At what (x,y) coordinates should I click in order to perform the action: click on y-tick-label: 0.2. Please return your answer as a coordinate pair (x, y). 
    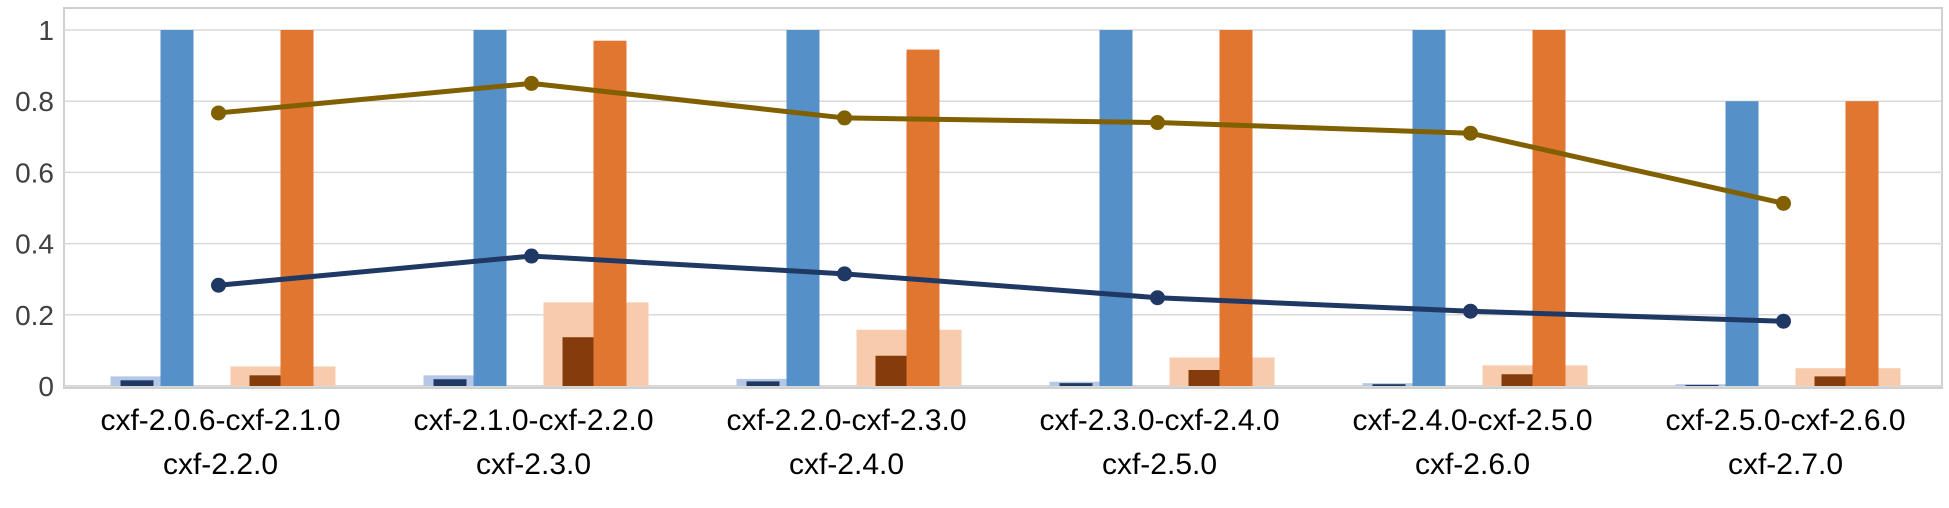
    Looking at the image, I should click on (34, 315).